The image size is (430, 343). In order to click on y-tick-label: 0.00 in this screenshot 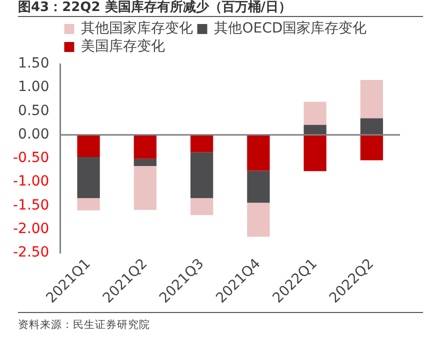, I will do `click(34, 134)`.